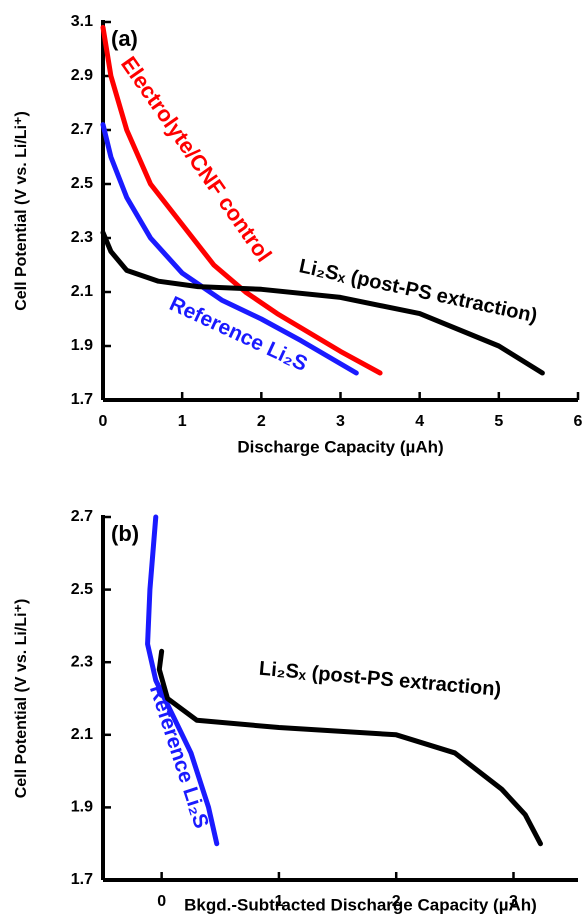 Image resolution: width=586 pixels, height=919 pixels. What do you see at coordinates (419, 421) in the screenshot?
I see `x-tick-label: 4` at bounding box center [419, 421].